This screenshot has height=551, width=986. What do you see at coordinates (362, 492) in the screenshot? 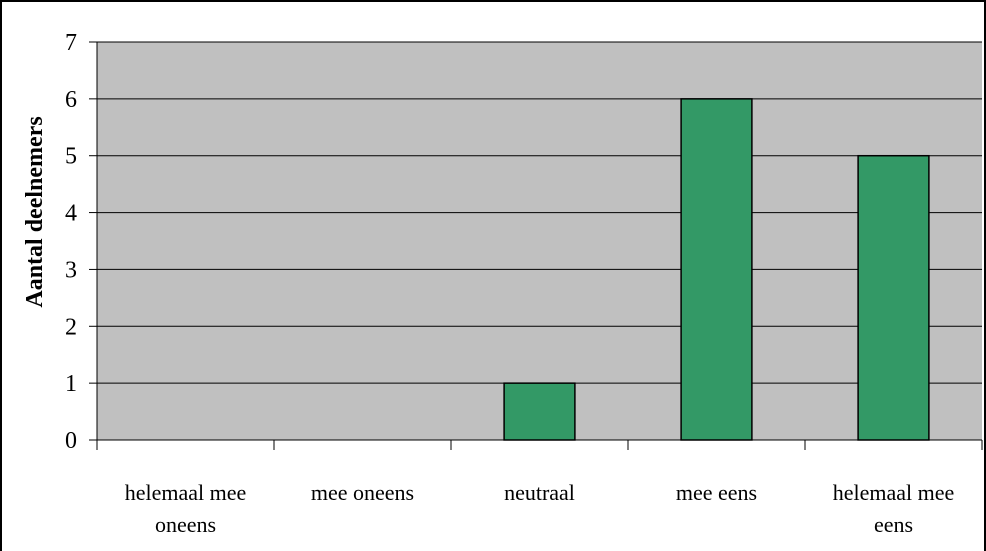
I see `x-tick-label-1-0: mee oneens` at bounding box center [362, 492].